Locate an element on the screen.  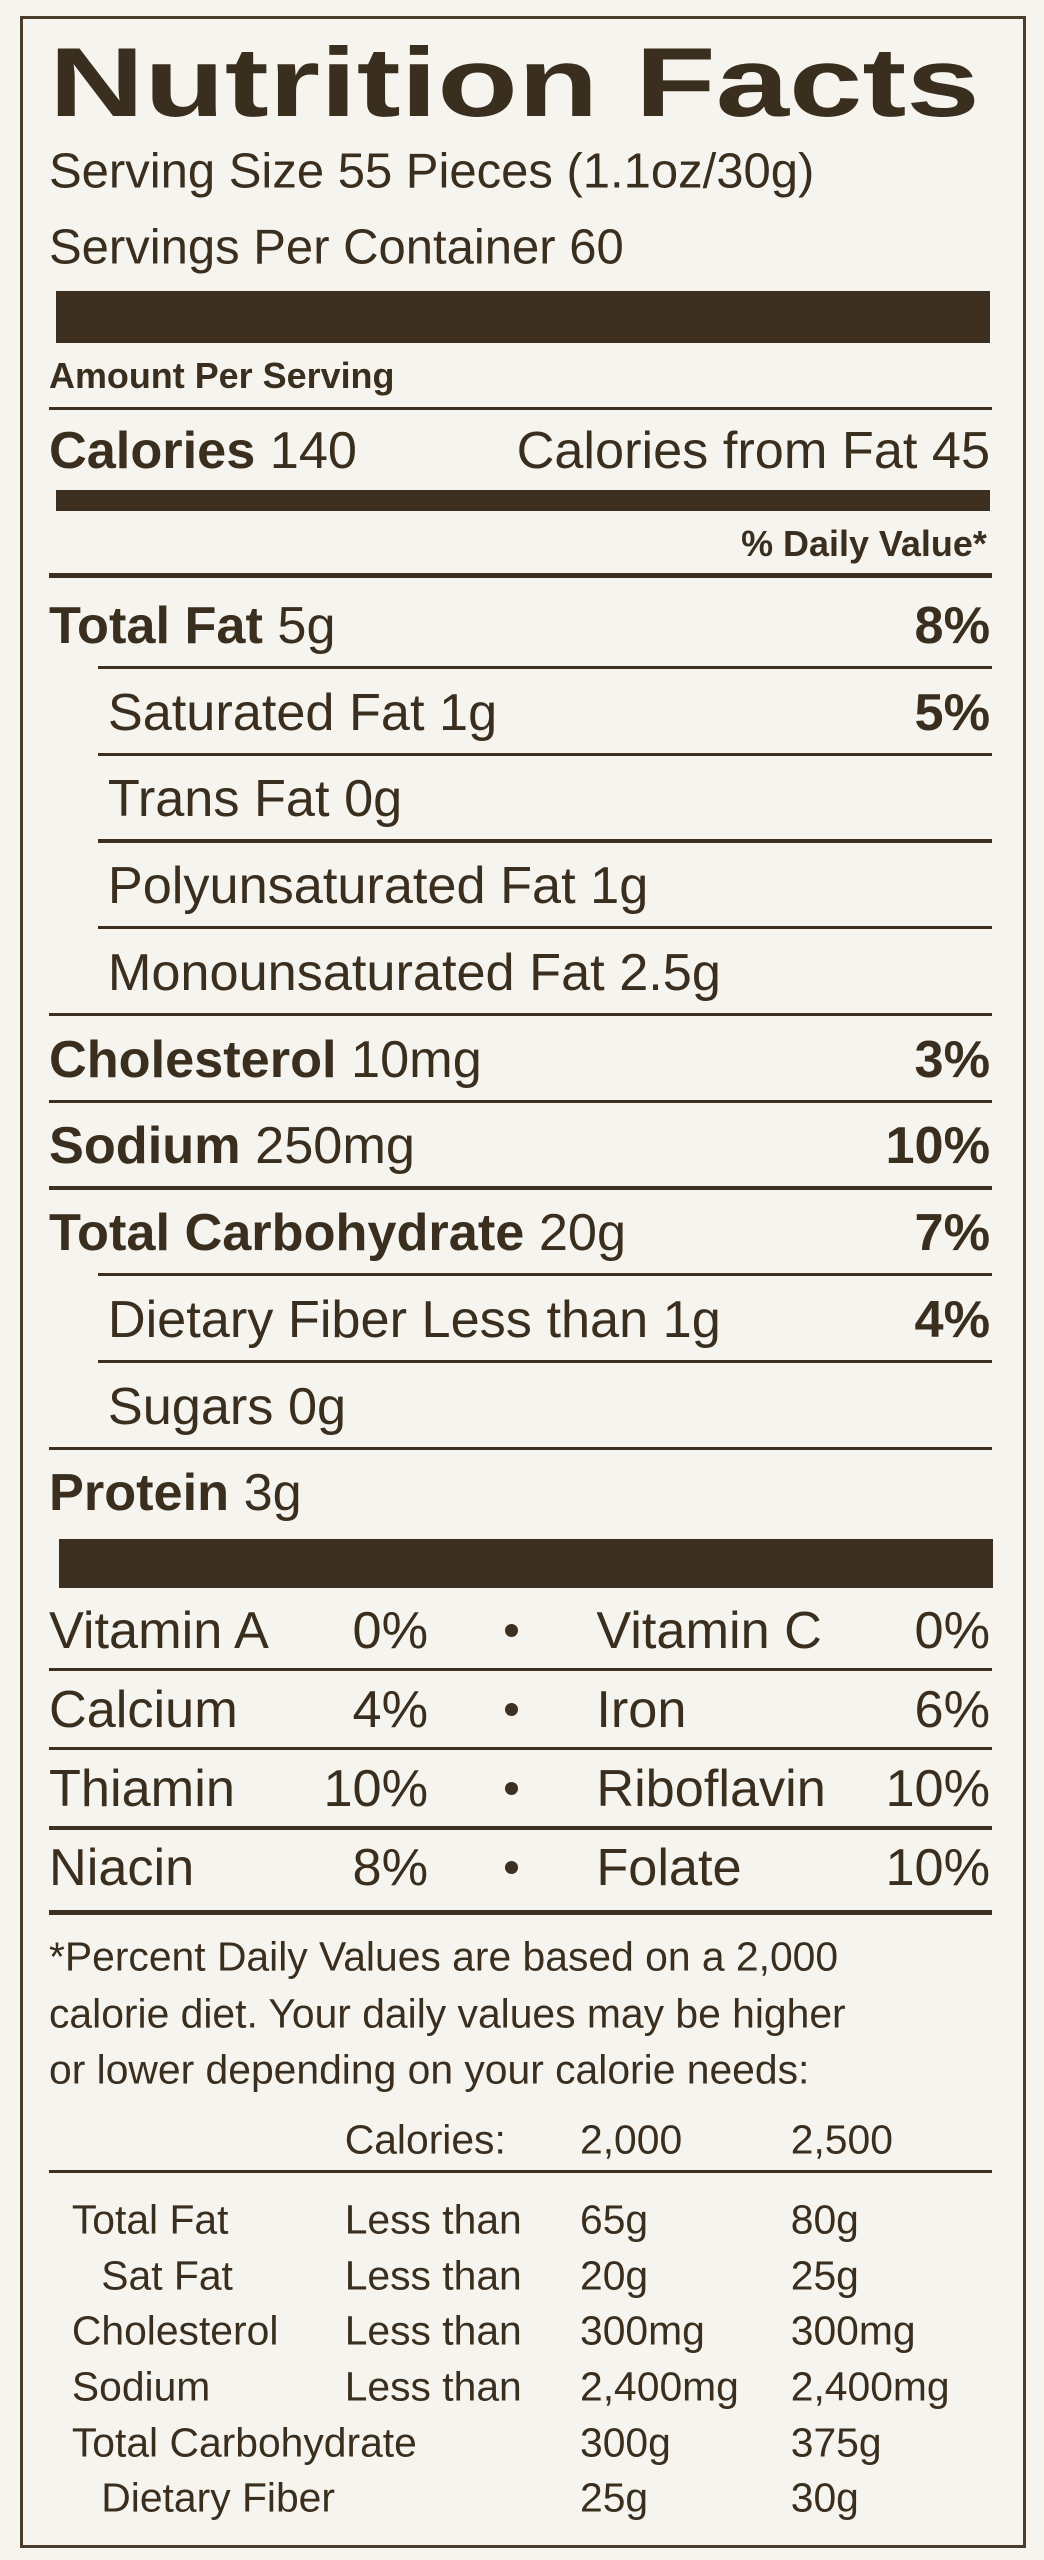
dv-table-nutrient: Cholesterol is located at coordinates (175, 2331).